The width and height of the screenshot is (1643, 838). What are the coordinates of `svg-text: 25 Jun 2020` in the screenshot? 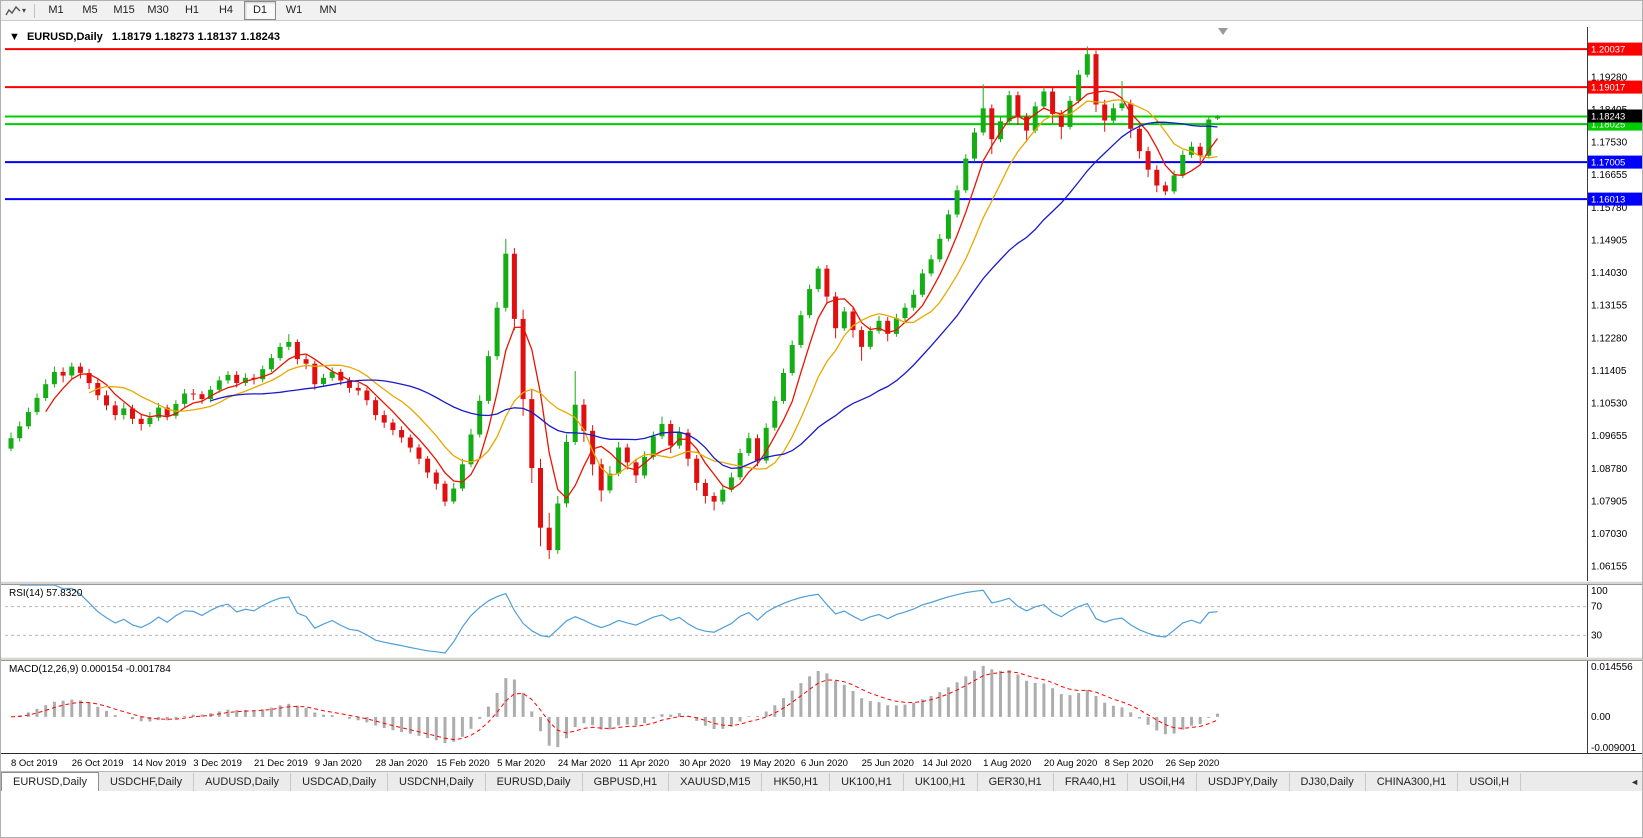 It's located at (888, 763).